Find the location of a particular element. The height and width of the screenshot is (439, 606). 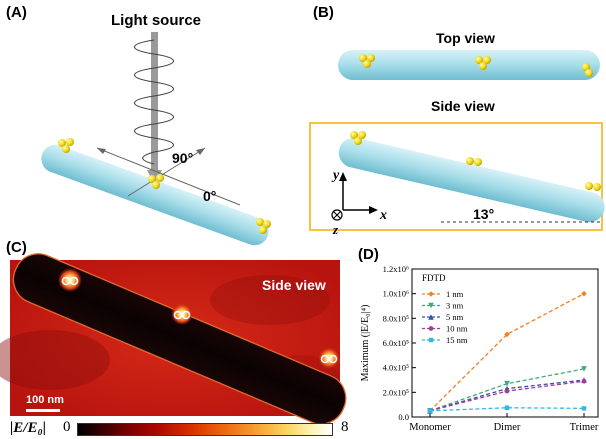

scale-bar-label: 100 nm is located at coordinates (45, 400).